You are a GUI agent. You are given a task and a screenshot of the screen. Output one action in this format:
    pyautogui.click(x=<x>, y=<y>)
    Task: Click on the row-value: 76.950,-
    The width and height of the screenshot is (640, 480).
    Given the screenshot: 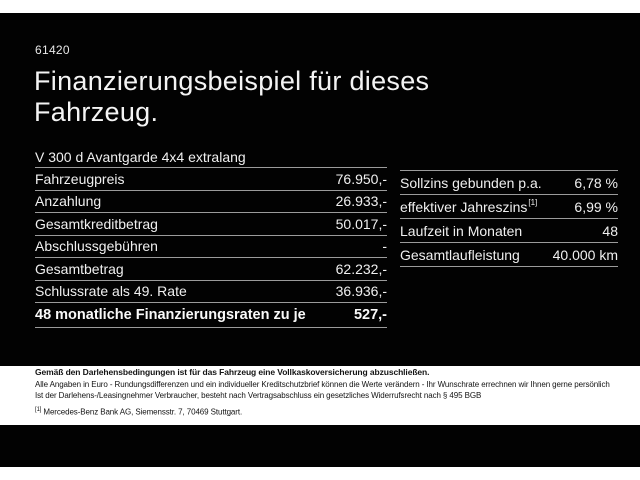 What is the action you would take?
    pyautogui.click(x=361, y=178)
    